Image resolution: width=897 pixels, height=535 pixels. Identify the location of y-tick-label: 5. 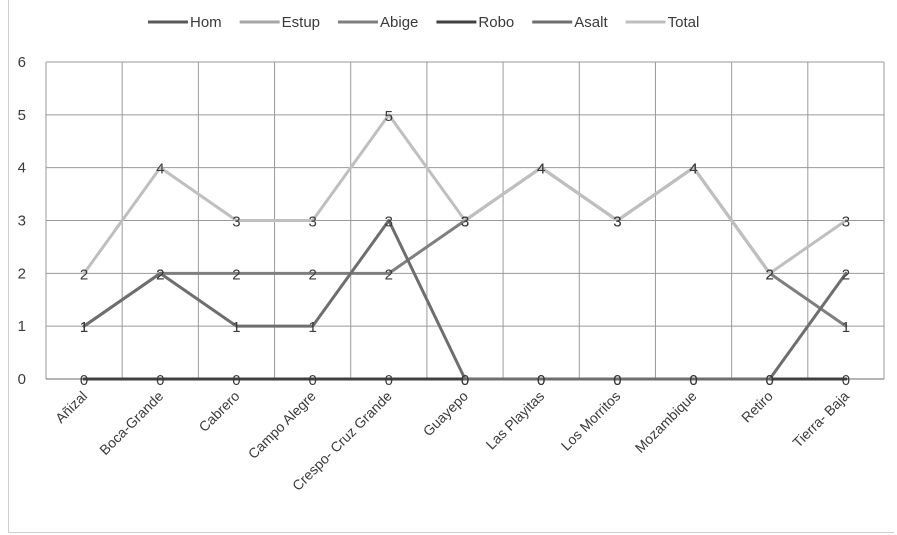
(22, 115).